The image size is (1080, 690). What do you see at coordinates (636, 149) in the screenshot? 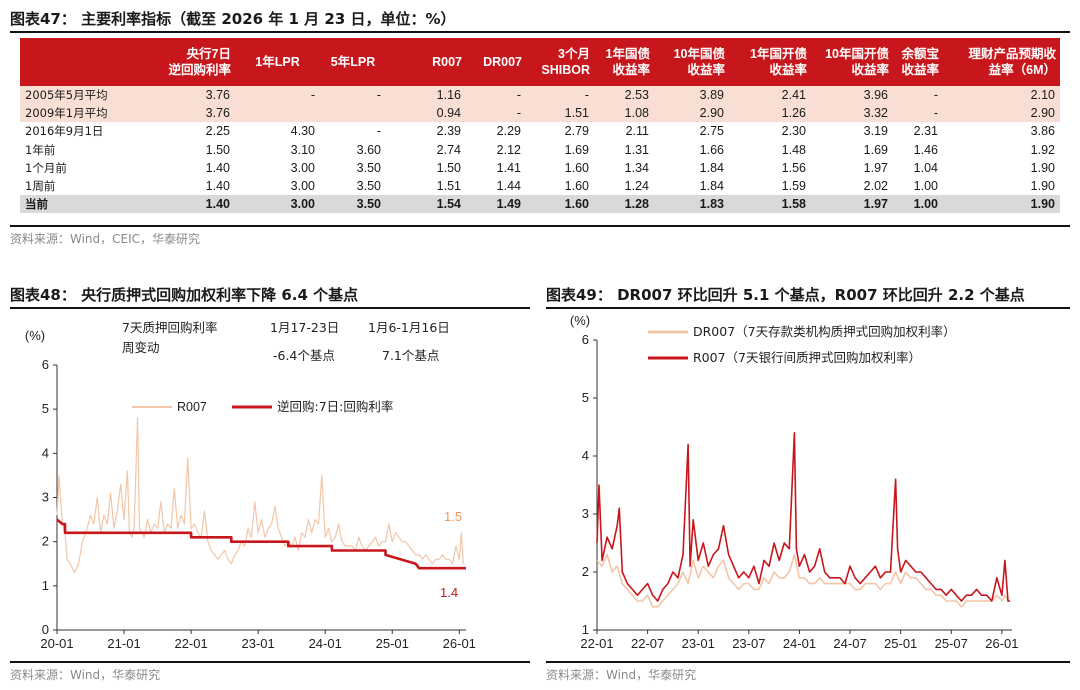
I see `table-cell: 1.31` at bounding box center [636, 149].